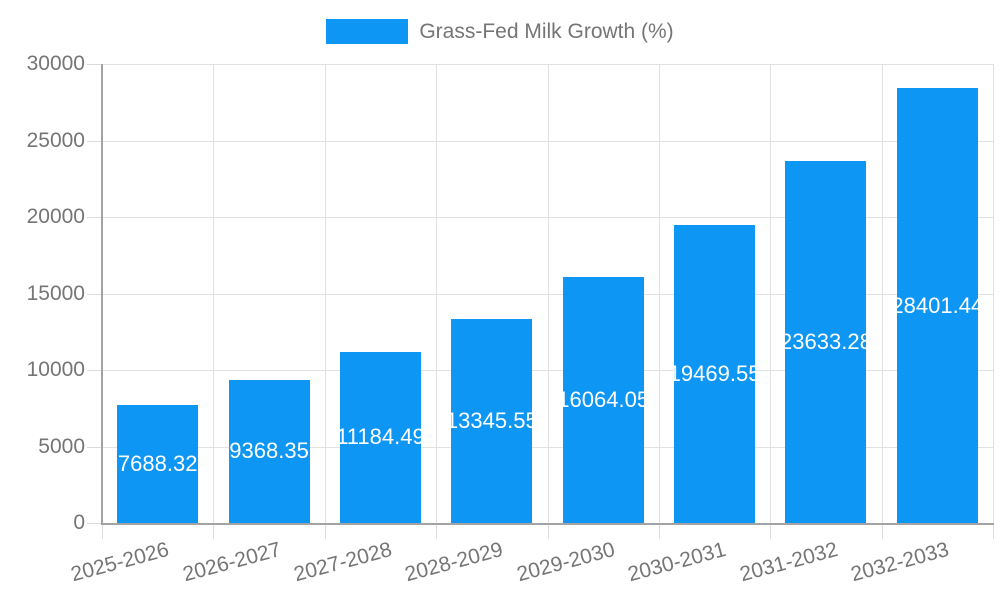  Describe the element at coordinates (546, 31) in the screenshot. I see `legend-label: Grass-Fed Milk Growth (%)` at that location.